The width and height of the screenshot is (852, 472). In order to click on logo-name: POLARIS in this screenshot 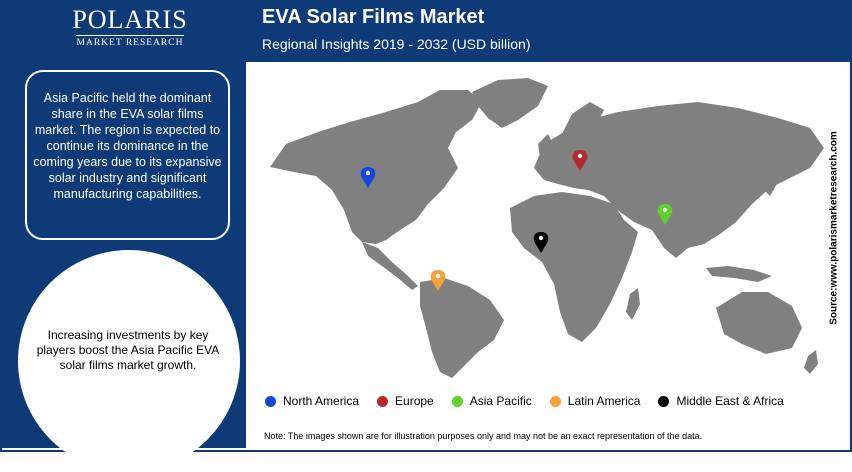, I will do `click(130, 19)`.